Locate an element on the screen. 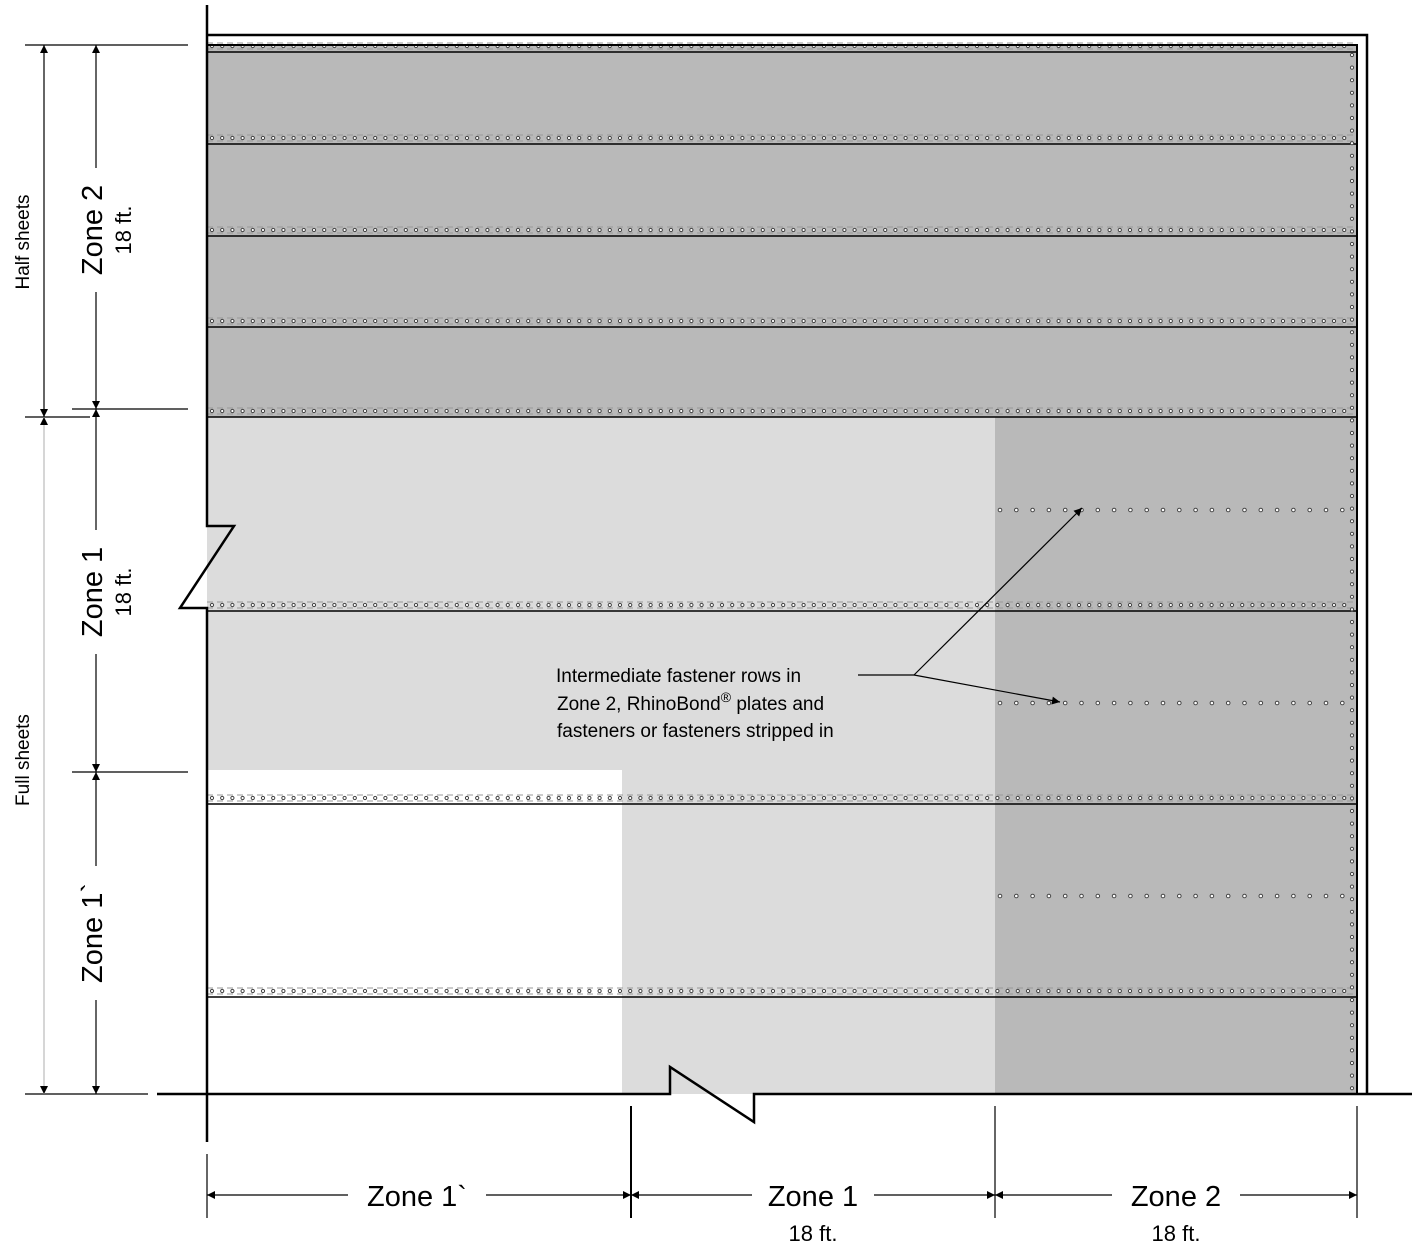  callout-line1: Intermediate fastener rows in is located at coordinates (678, 676).